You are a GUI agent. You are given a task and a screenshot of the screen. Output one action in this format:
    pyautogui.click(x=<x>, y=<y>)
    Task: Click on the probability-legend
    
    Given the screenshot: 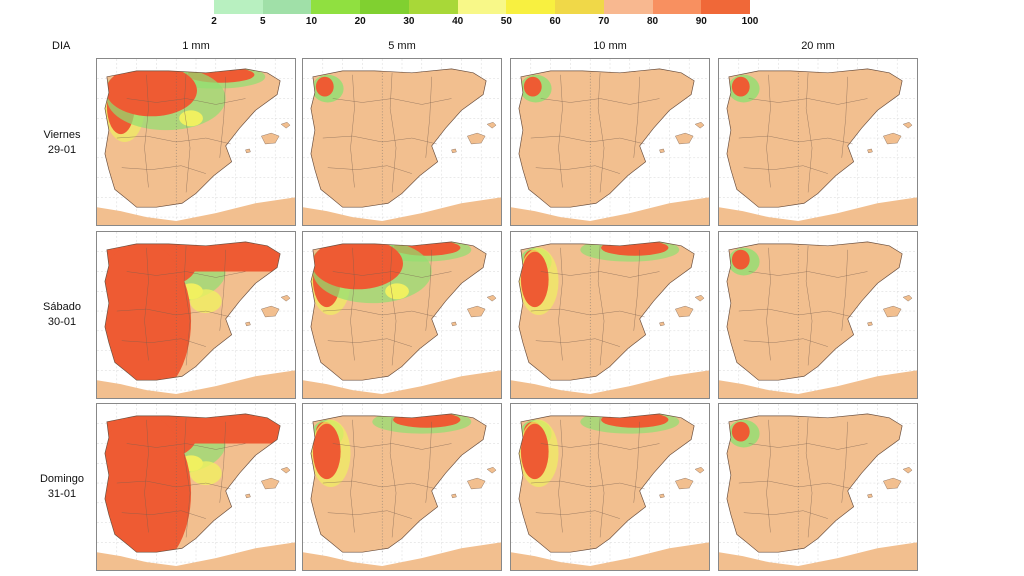 What is the action you would take?
    pyautogui.click(x=482, y=8)
    